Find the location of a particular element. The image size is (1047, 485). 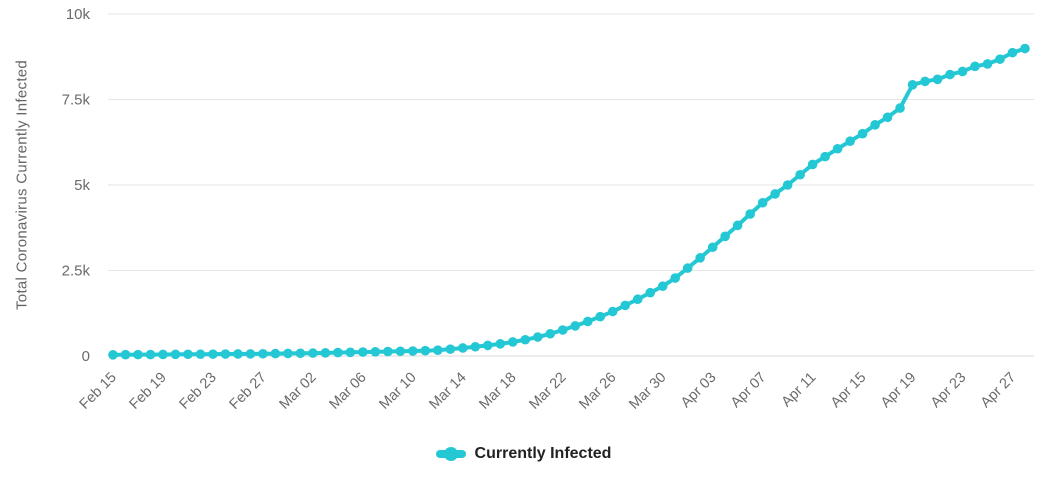

y-tick-label: 10k is located at coordinates (78, 14).